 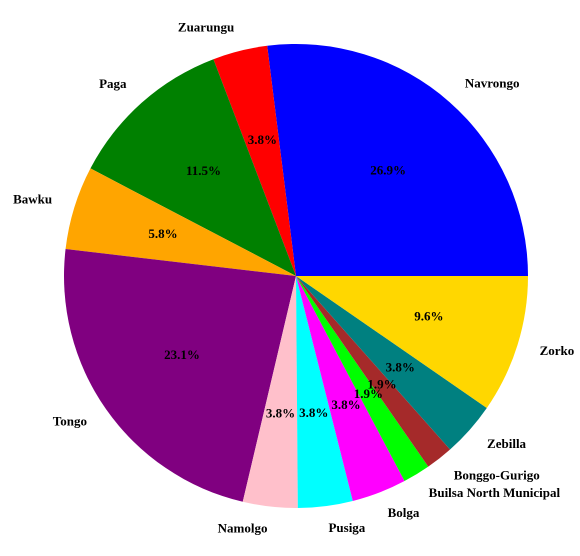 What do you see at coordinates (203, 170) in the screenshot?
I see `value-label: 11.5%` at bounding box center [203, 170].